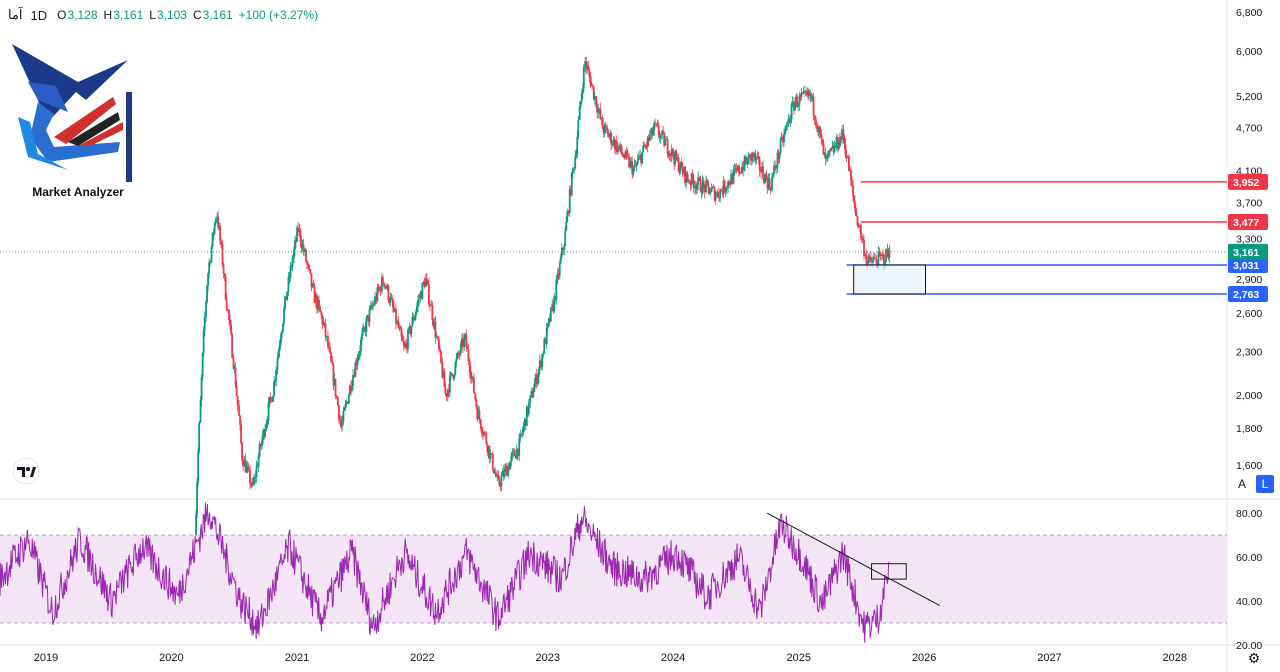 This screenshot has height=672, width=1280. I want to click on tradingview-logo-icon, so click(26, 471).